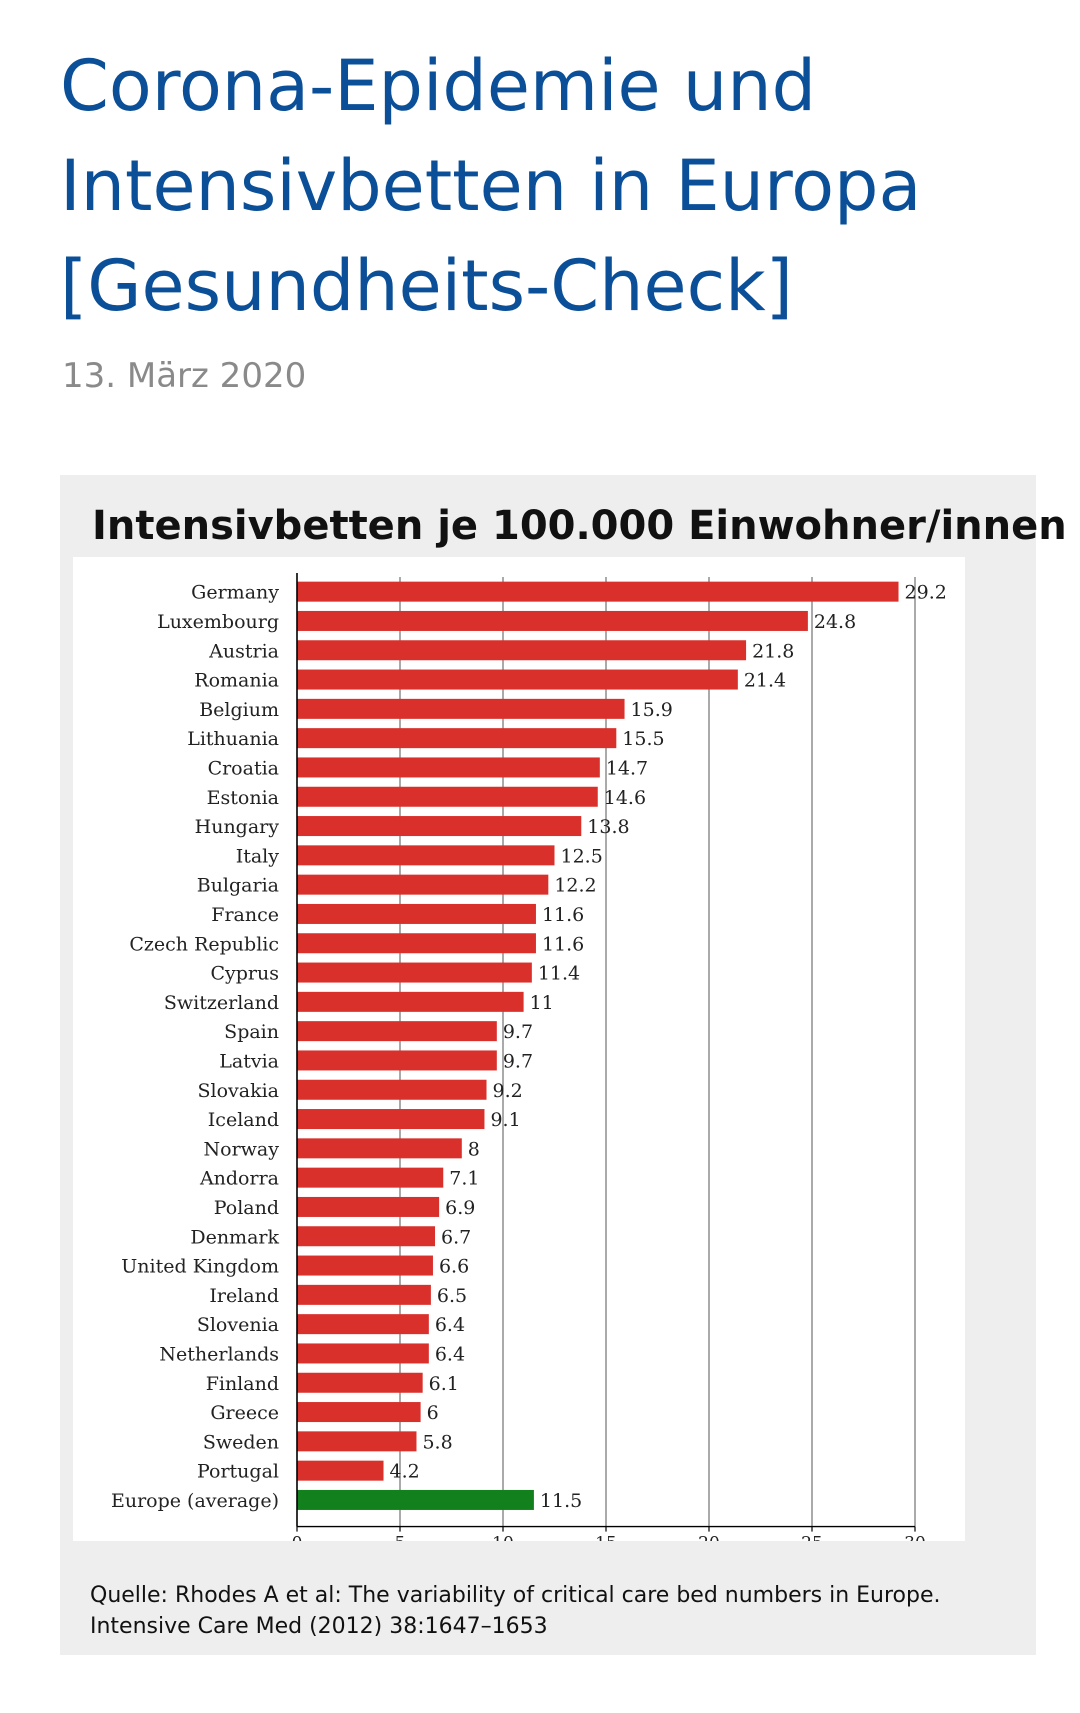 This screenshot has width=1080, height=1713. Describe the element at coordinates (608, 827) in the screenshot. I see `value-label: 13.8` at that location.